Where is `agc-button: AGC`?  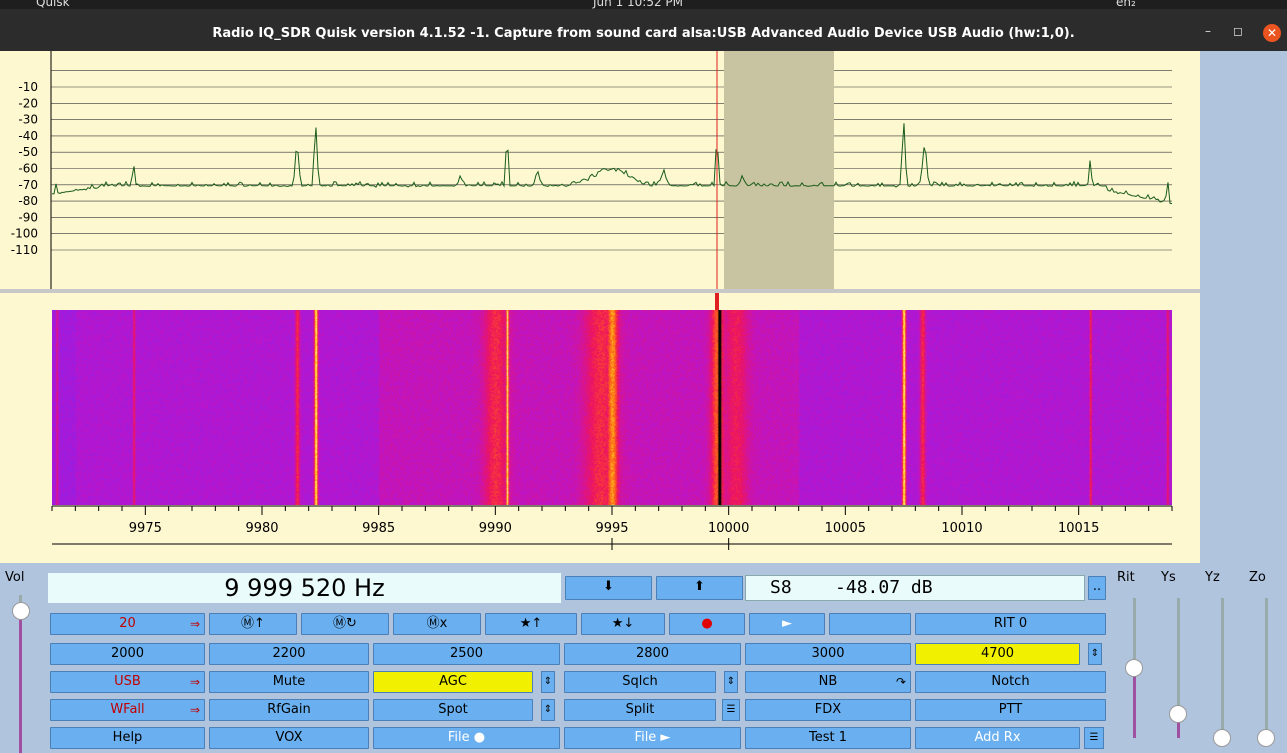
agc-button: AGC is located at coordinates (453, 682).